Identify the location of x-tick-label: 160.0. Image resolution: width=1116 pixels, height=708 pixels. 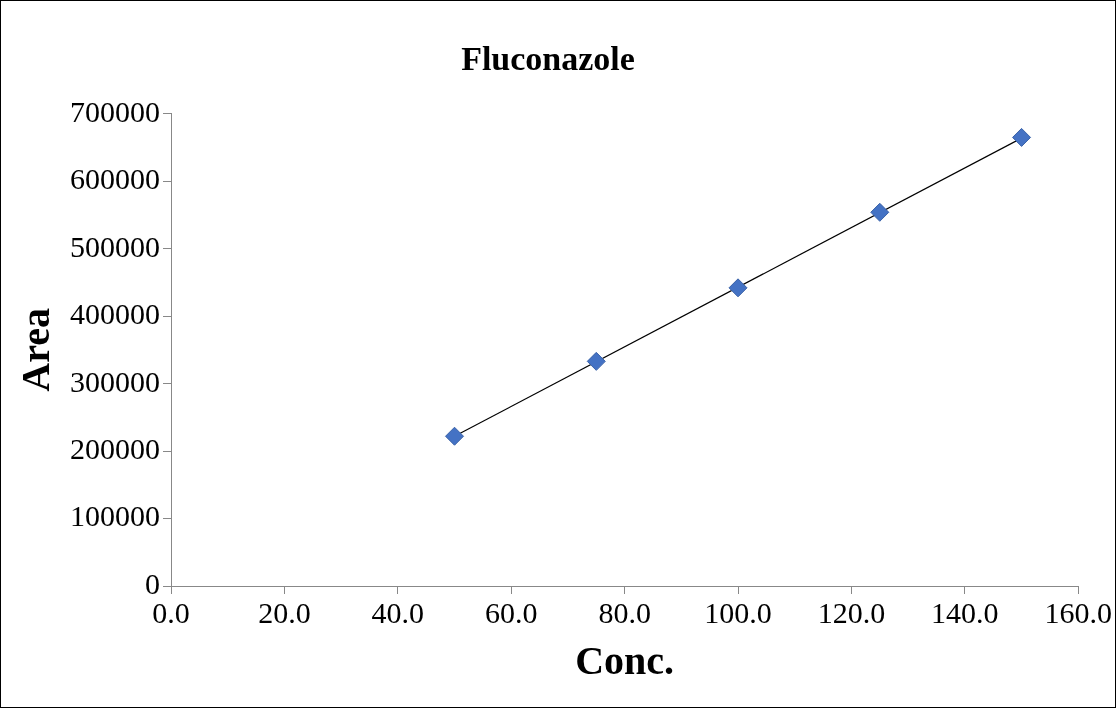
(1078, 612).